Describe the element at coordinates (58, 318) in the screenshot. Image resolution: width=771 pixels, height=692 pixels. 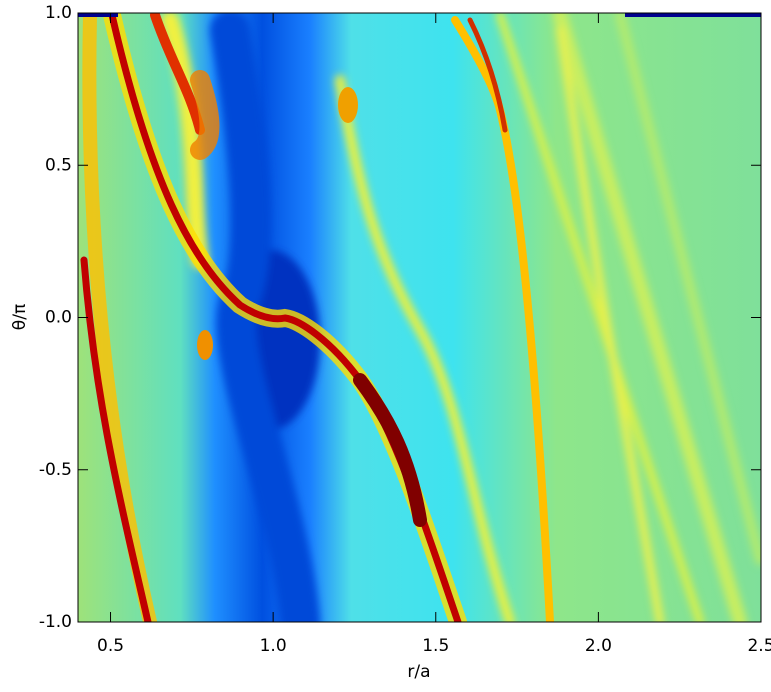
I see `y-tick-label: 0.0` at that location.